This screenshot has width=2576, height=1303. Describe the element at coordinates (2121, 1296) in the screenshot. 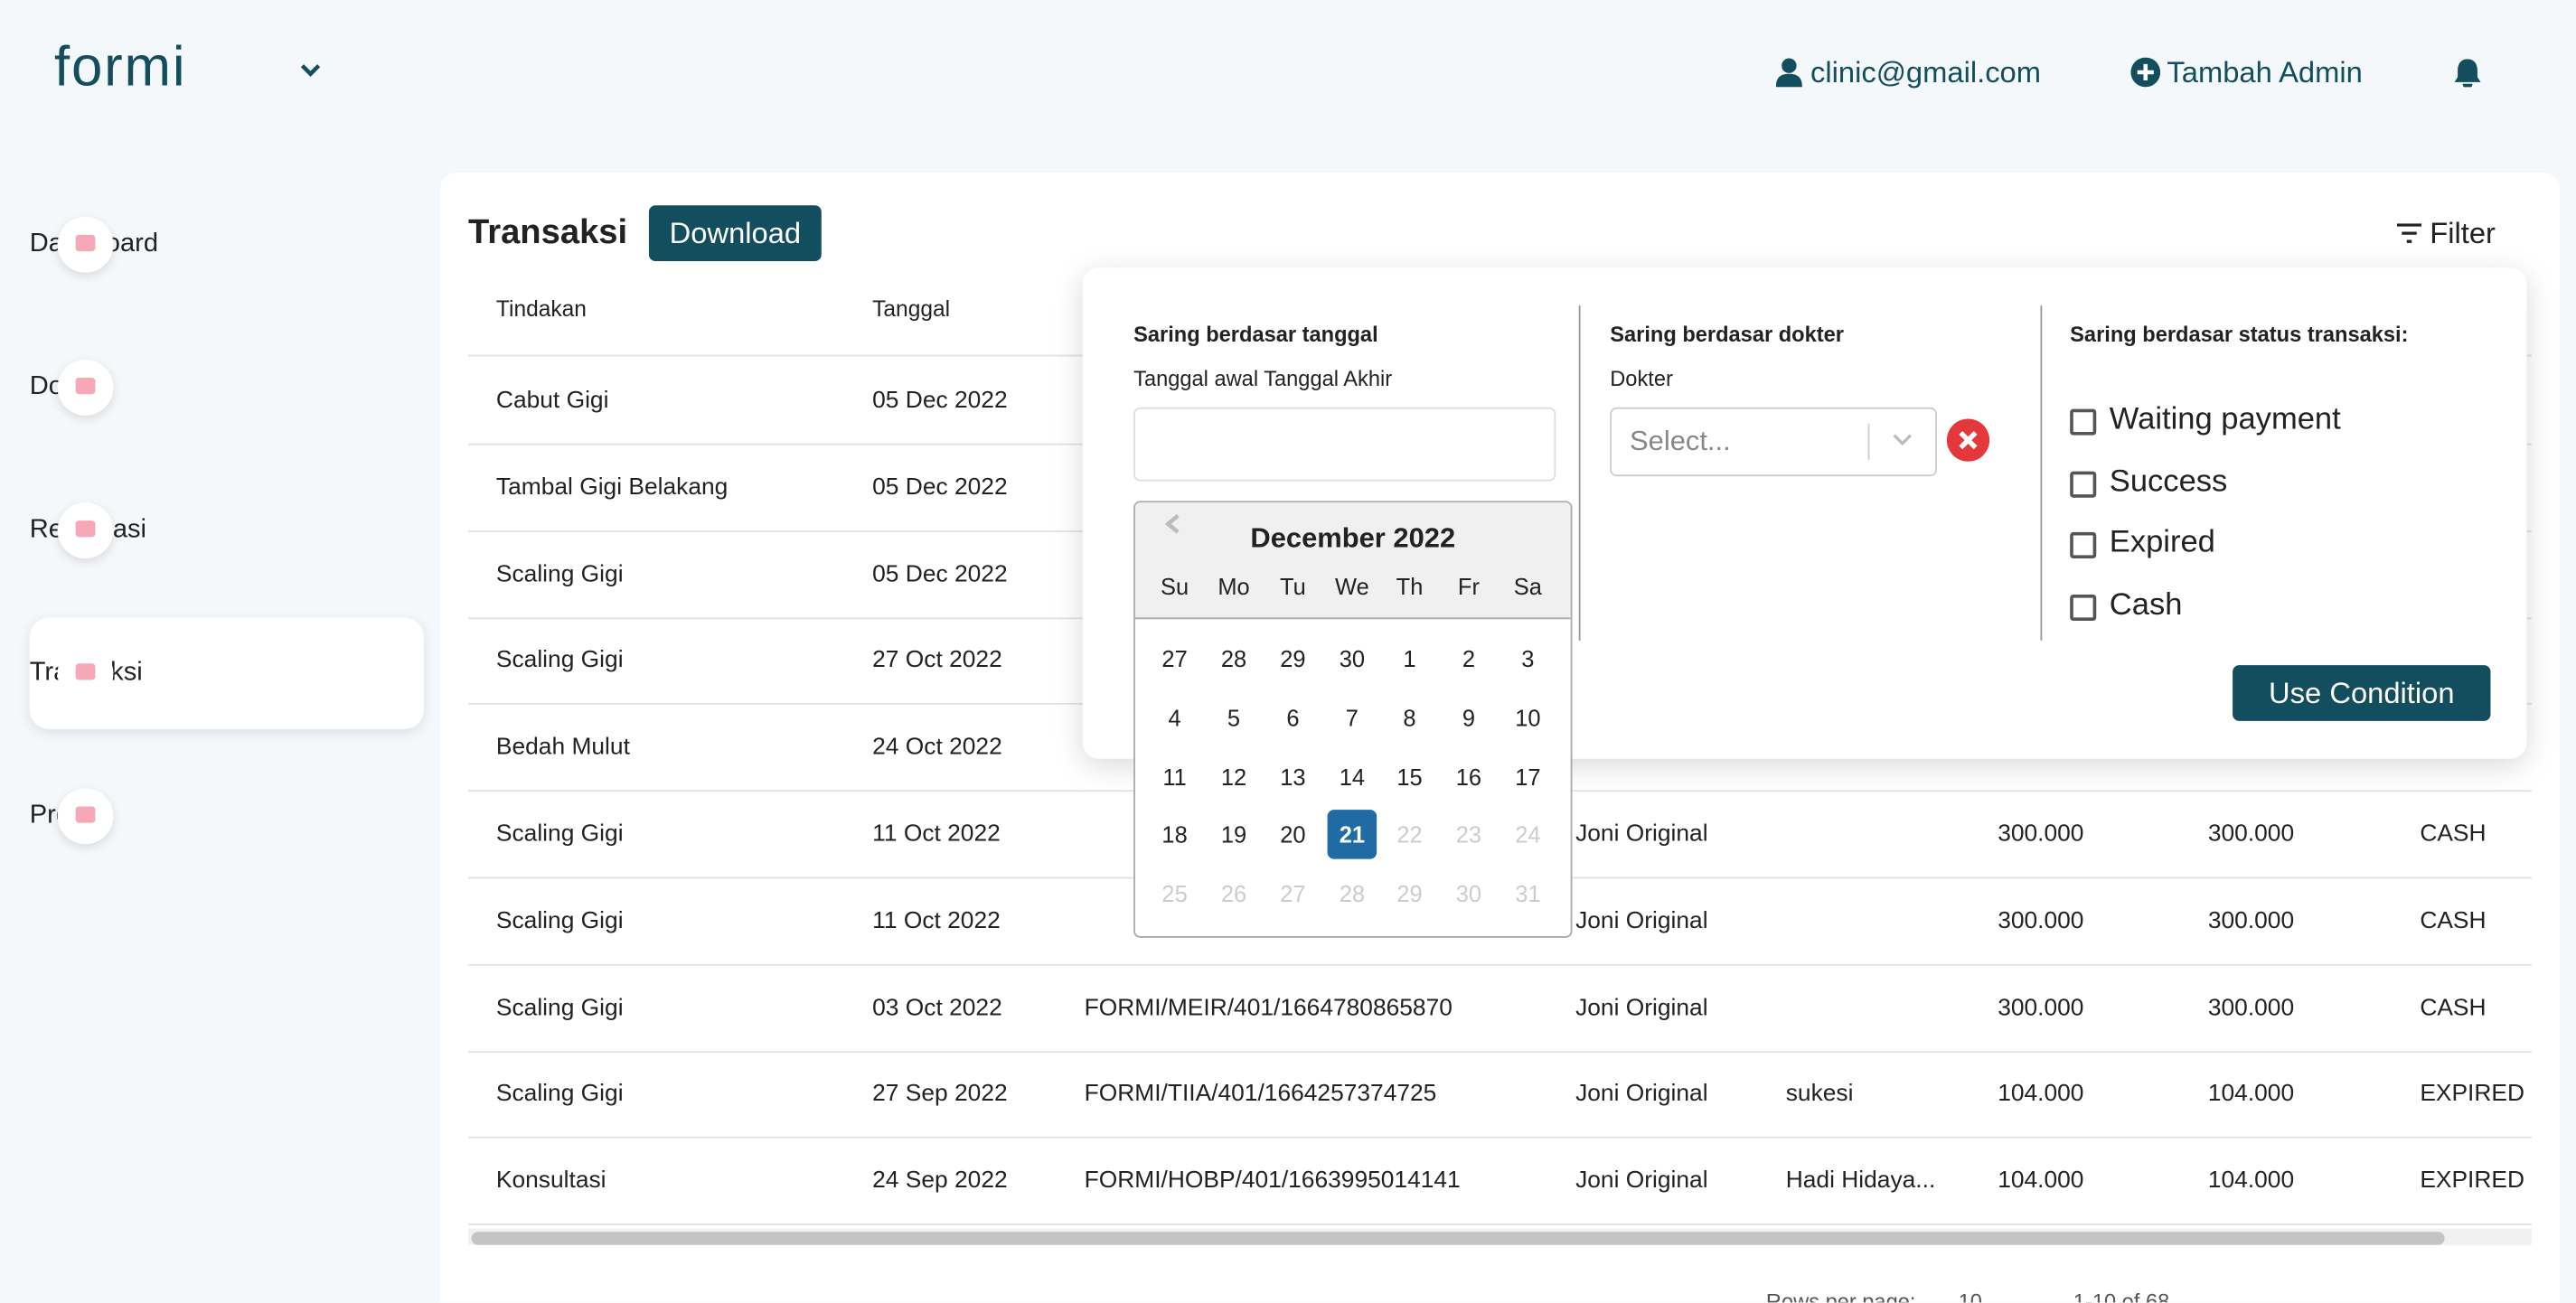

I see `page-range: 1-10 of 68` at that location.